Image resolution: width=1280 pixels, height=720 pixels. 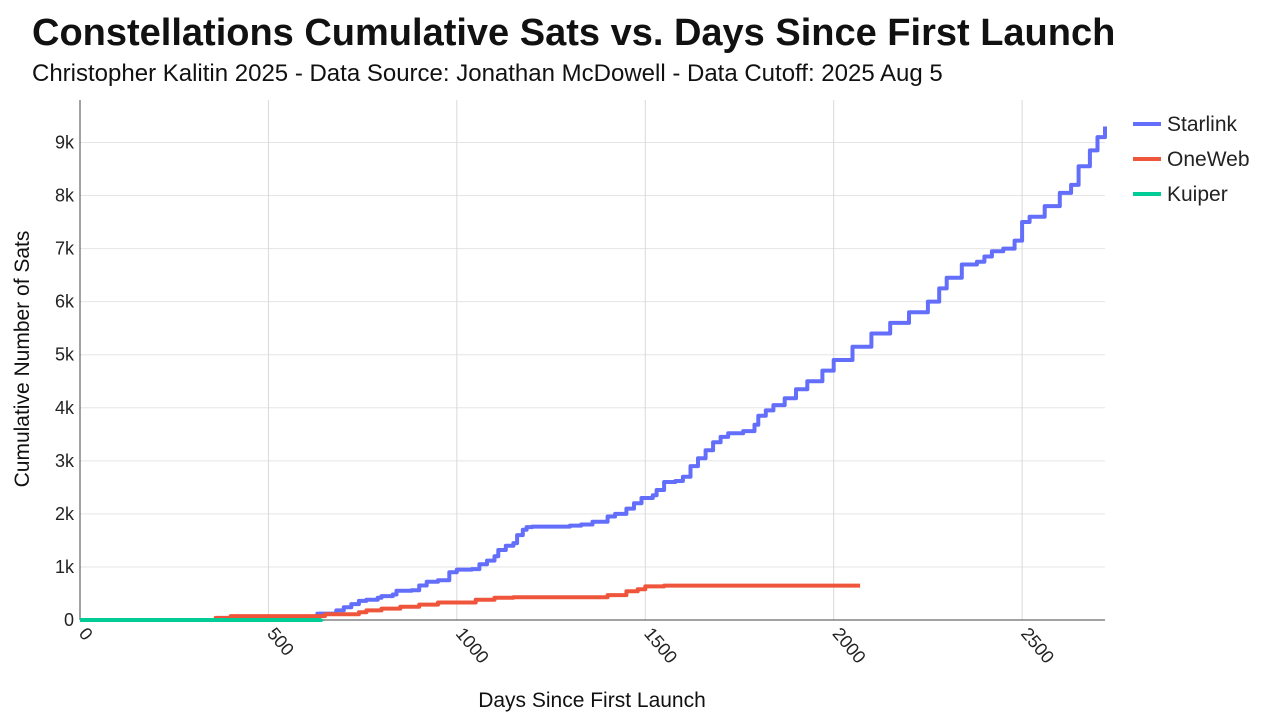 What do you see at coordinates (65, 196) in the screenshot?
I see `y-tick-label: 8k` at bounding box center [65, 196].